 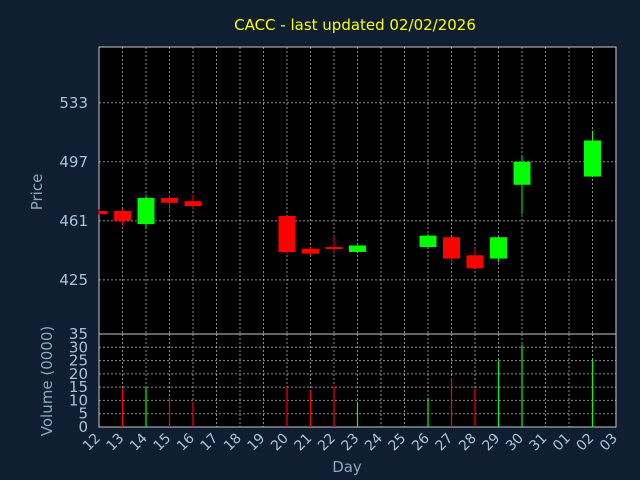 What do you see at coordinates (78, 387) in the screenshot?
I see `volume-tick-label: 15` at bounding box center [78, 387].